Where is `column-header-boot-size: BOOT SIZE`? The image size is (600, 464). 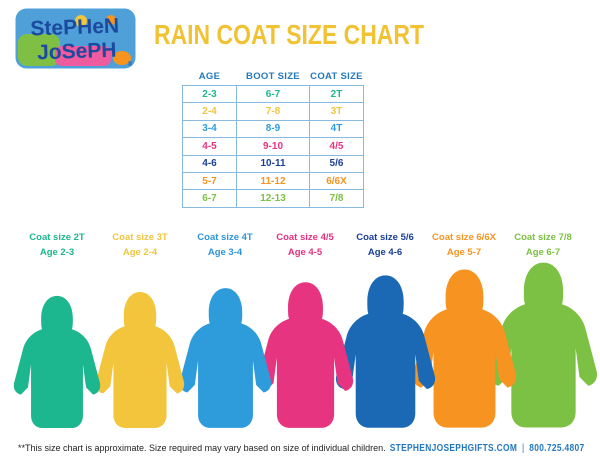 column-header-boot-size: BOOT SIZE is located at coordinates (273, 76).